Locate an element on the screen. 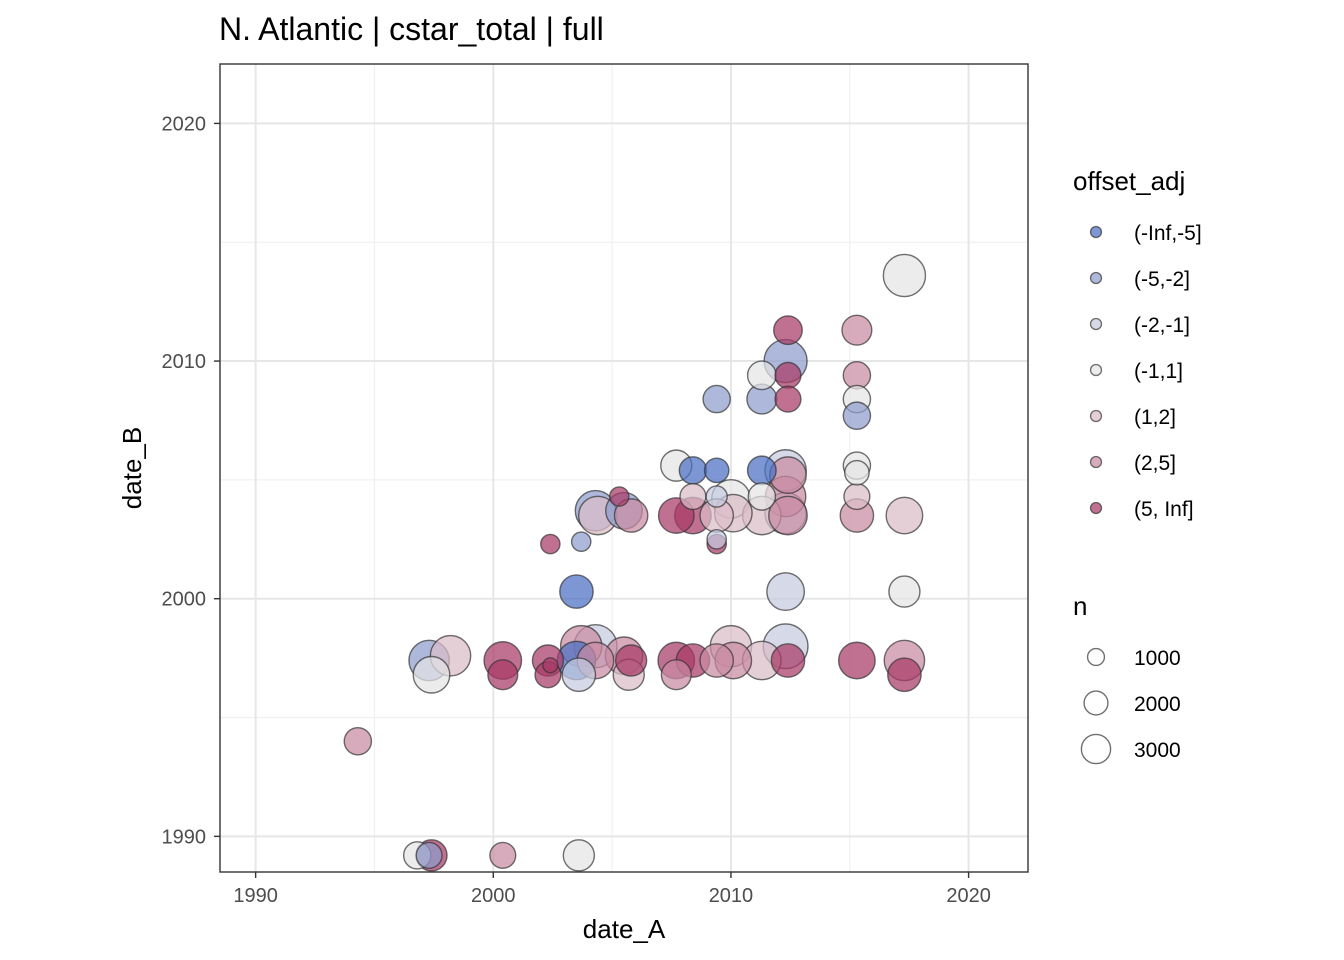 The image size is (1344, 960). color-legend-label: (-Inf,-5] is located at coordinates (1168, 233).